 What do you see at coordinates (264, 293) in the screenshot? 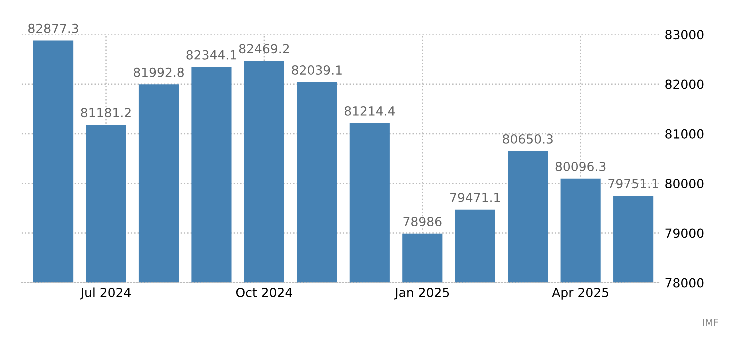
I see `x-tick-label: Oct 2024` at bounding box center [264, 293].